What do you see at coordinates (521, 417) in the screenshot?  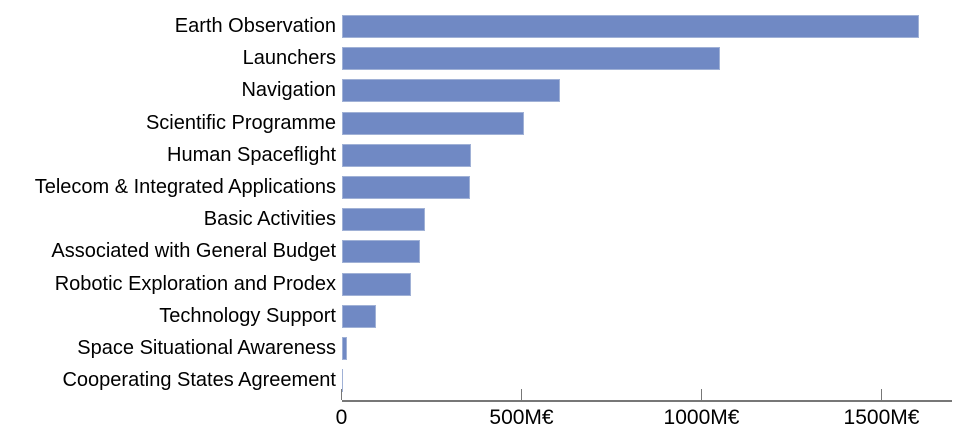 I see `x-axis-tick-label: 500M€` at bounding box center [521, 417].